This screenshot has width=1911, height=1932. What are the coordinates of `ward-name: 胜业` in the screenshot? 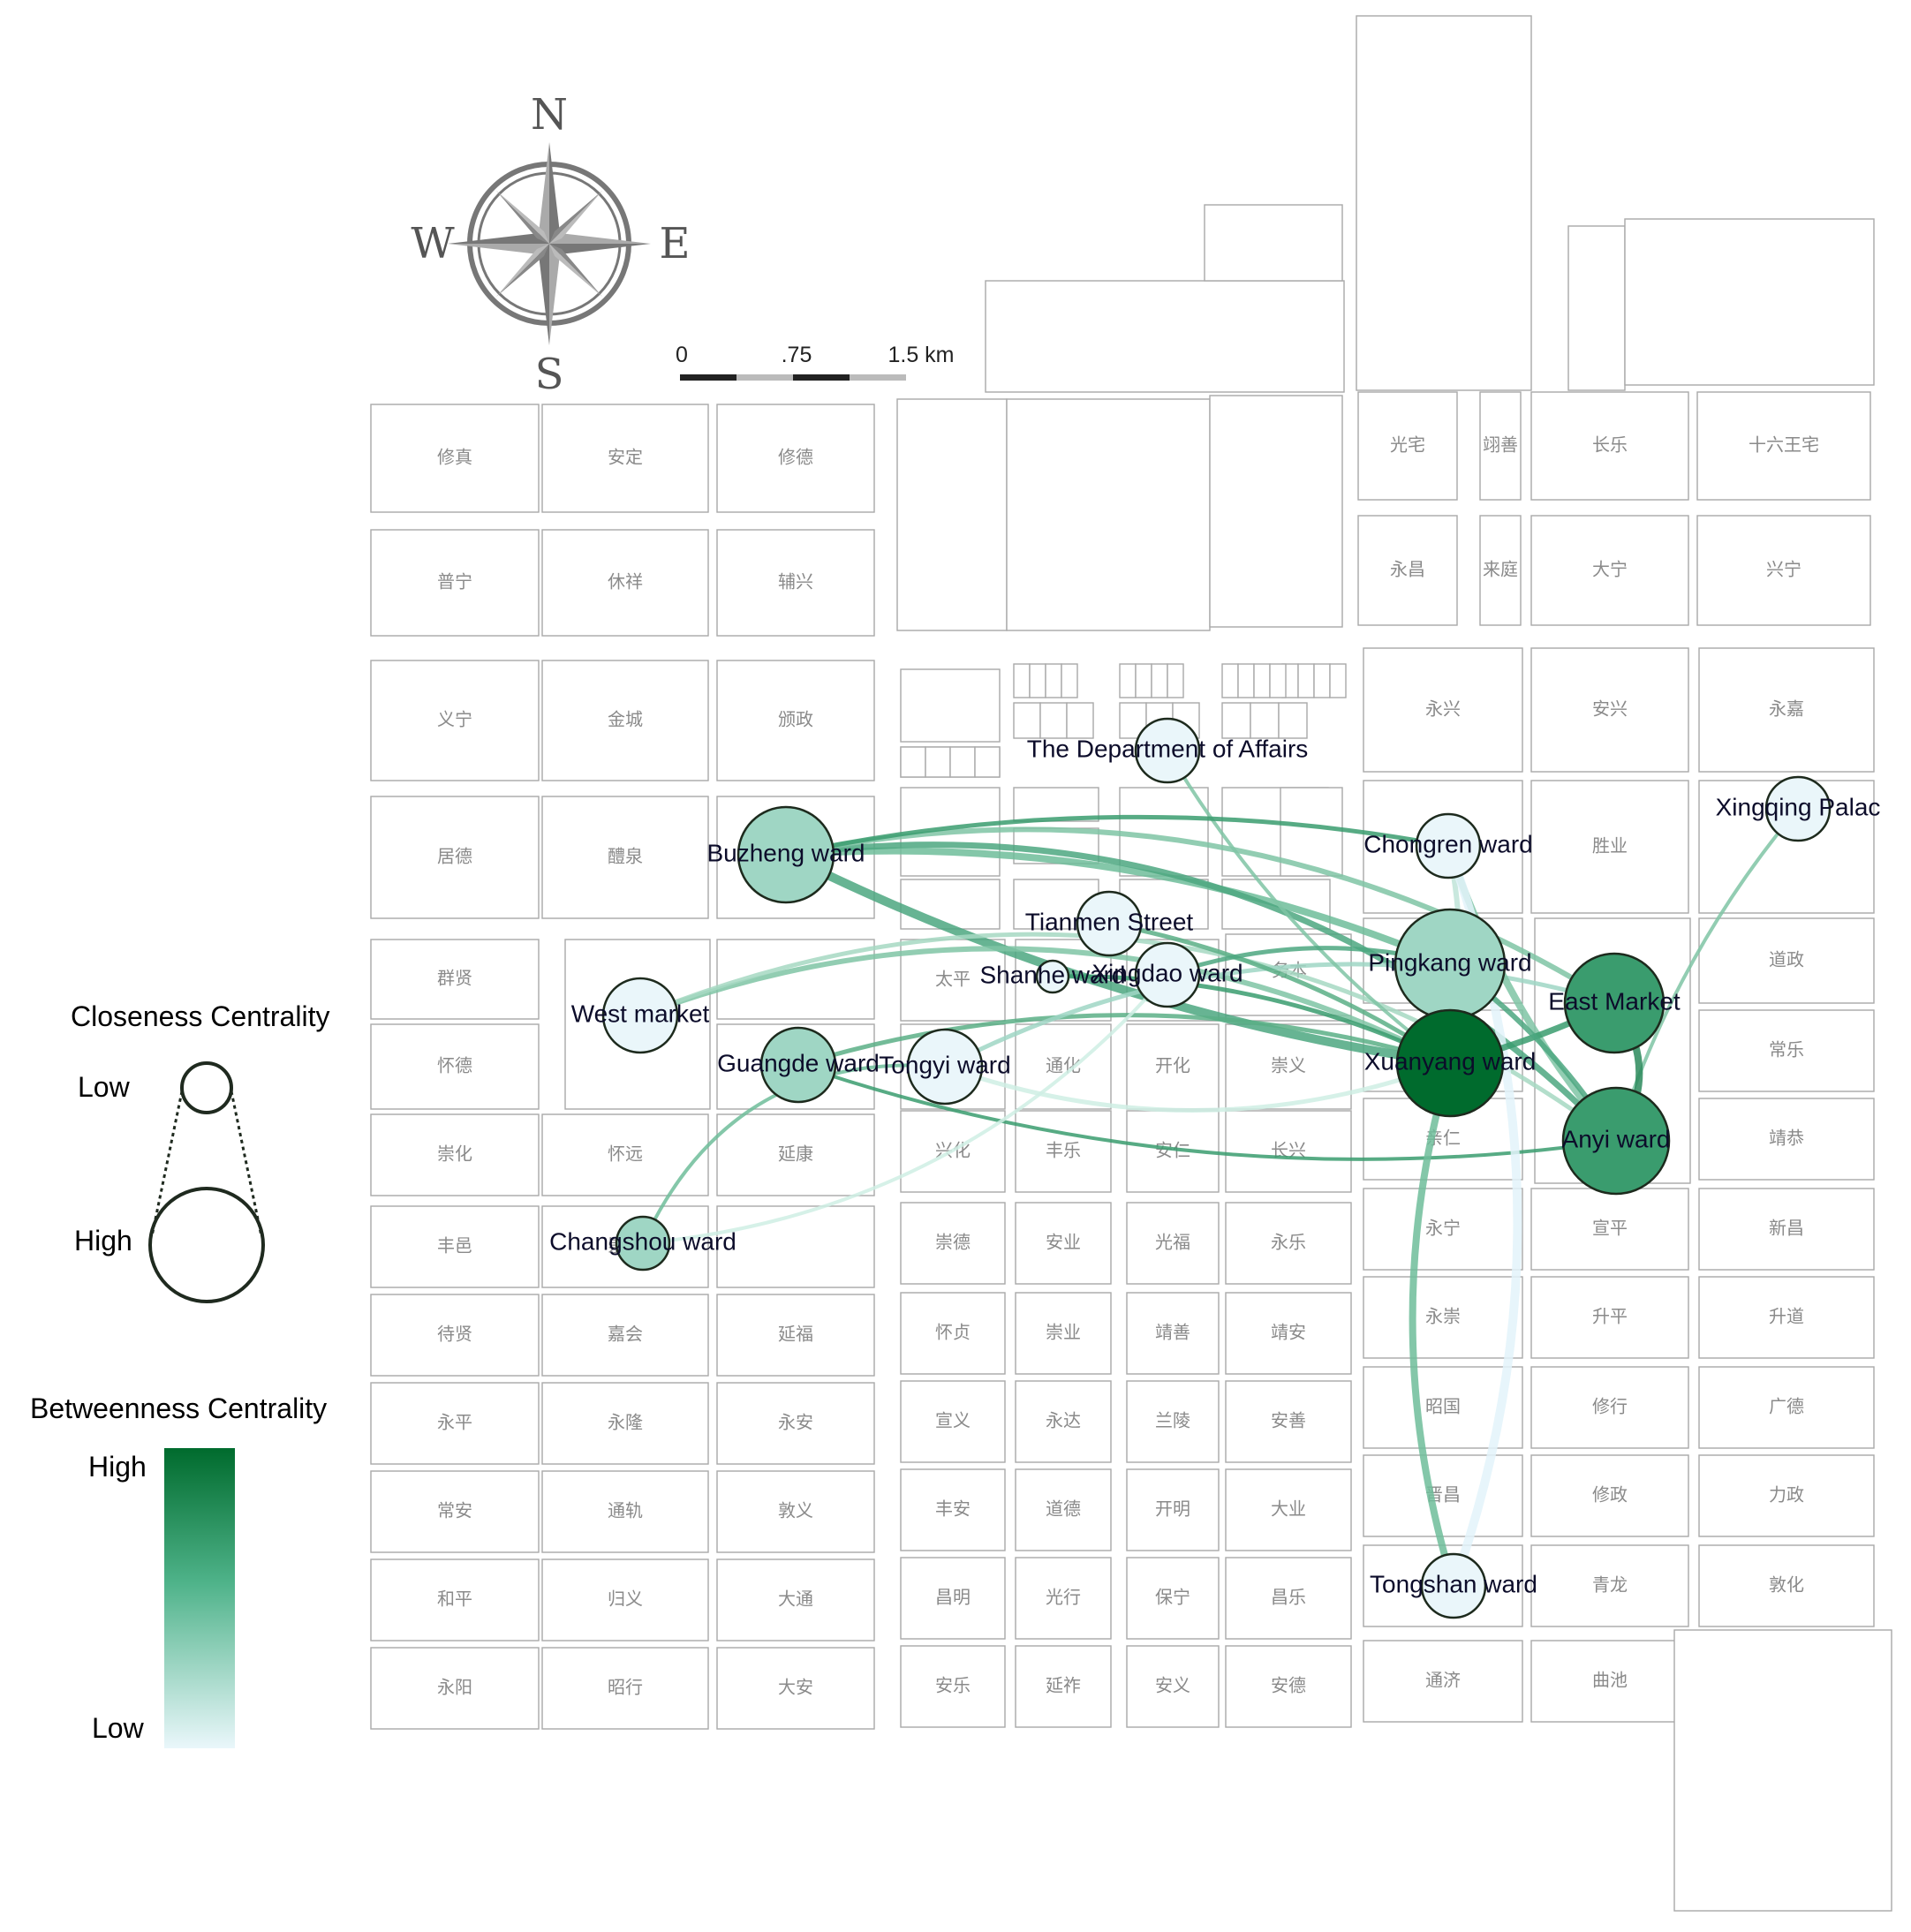 It's located at (1610, 846).